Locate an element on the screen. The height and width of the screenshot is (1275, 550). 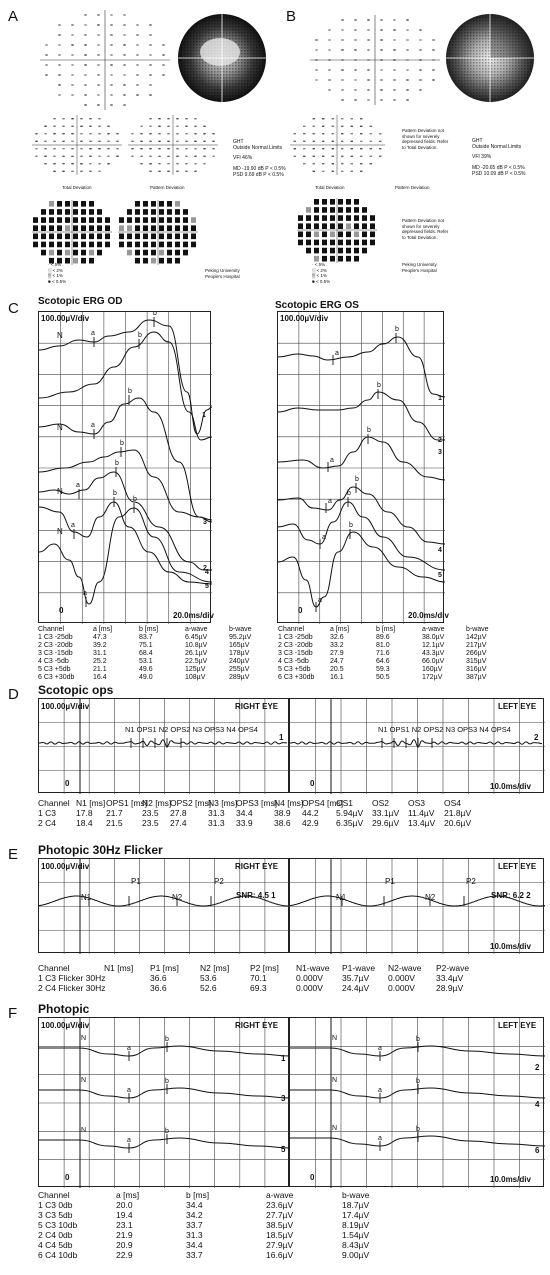
table-cell: 1 C3 Flicker 30Hz is located at coordinates (72, 978).